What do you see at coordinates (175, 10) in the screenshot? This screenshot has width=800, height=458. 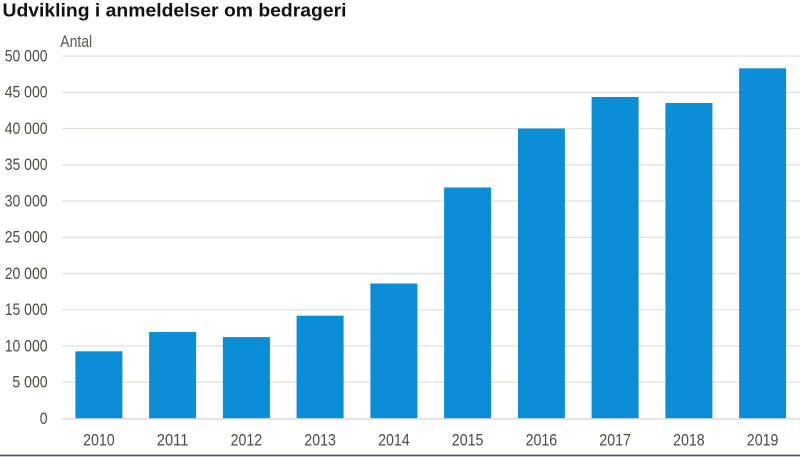 I see `svg-text:Udvikling i anmeldelser om bed: Udvikling i anmeldelser om bedrageri` at bounding box center [175, 10].